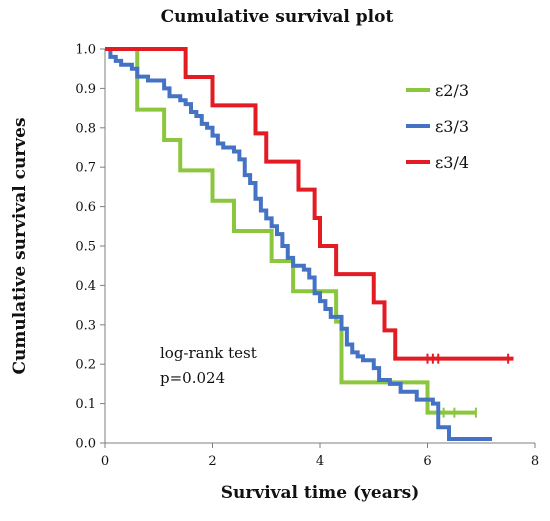 Image resolution: width=550 pixels, height=521 pixels. Describe the element at coordinates (85, 247) in the screenshot. I see `y-tick-label: 0.5` at that location.